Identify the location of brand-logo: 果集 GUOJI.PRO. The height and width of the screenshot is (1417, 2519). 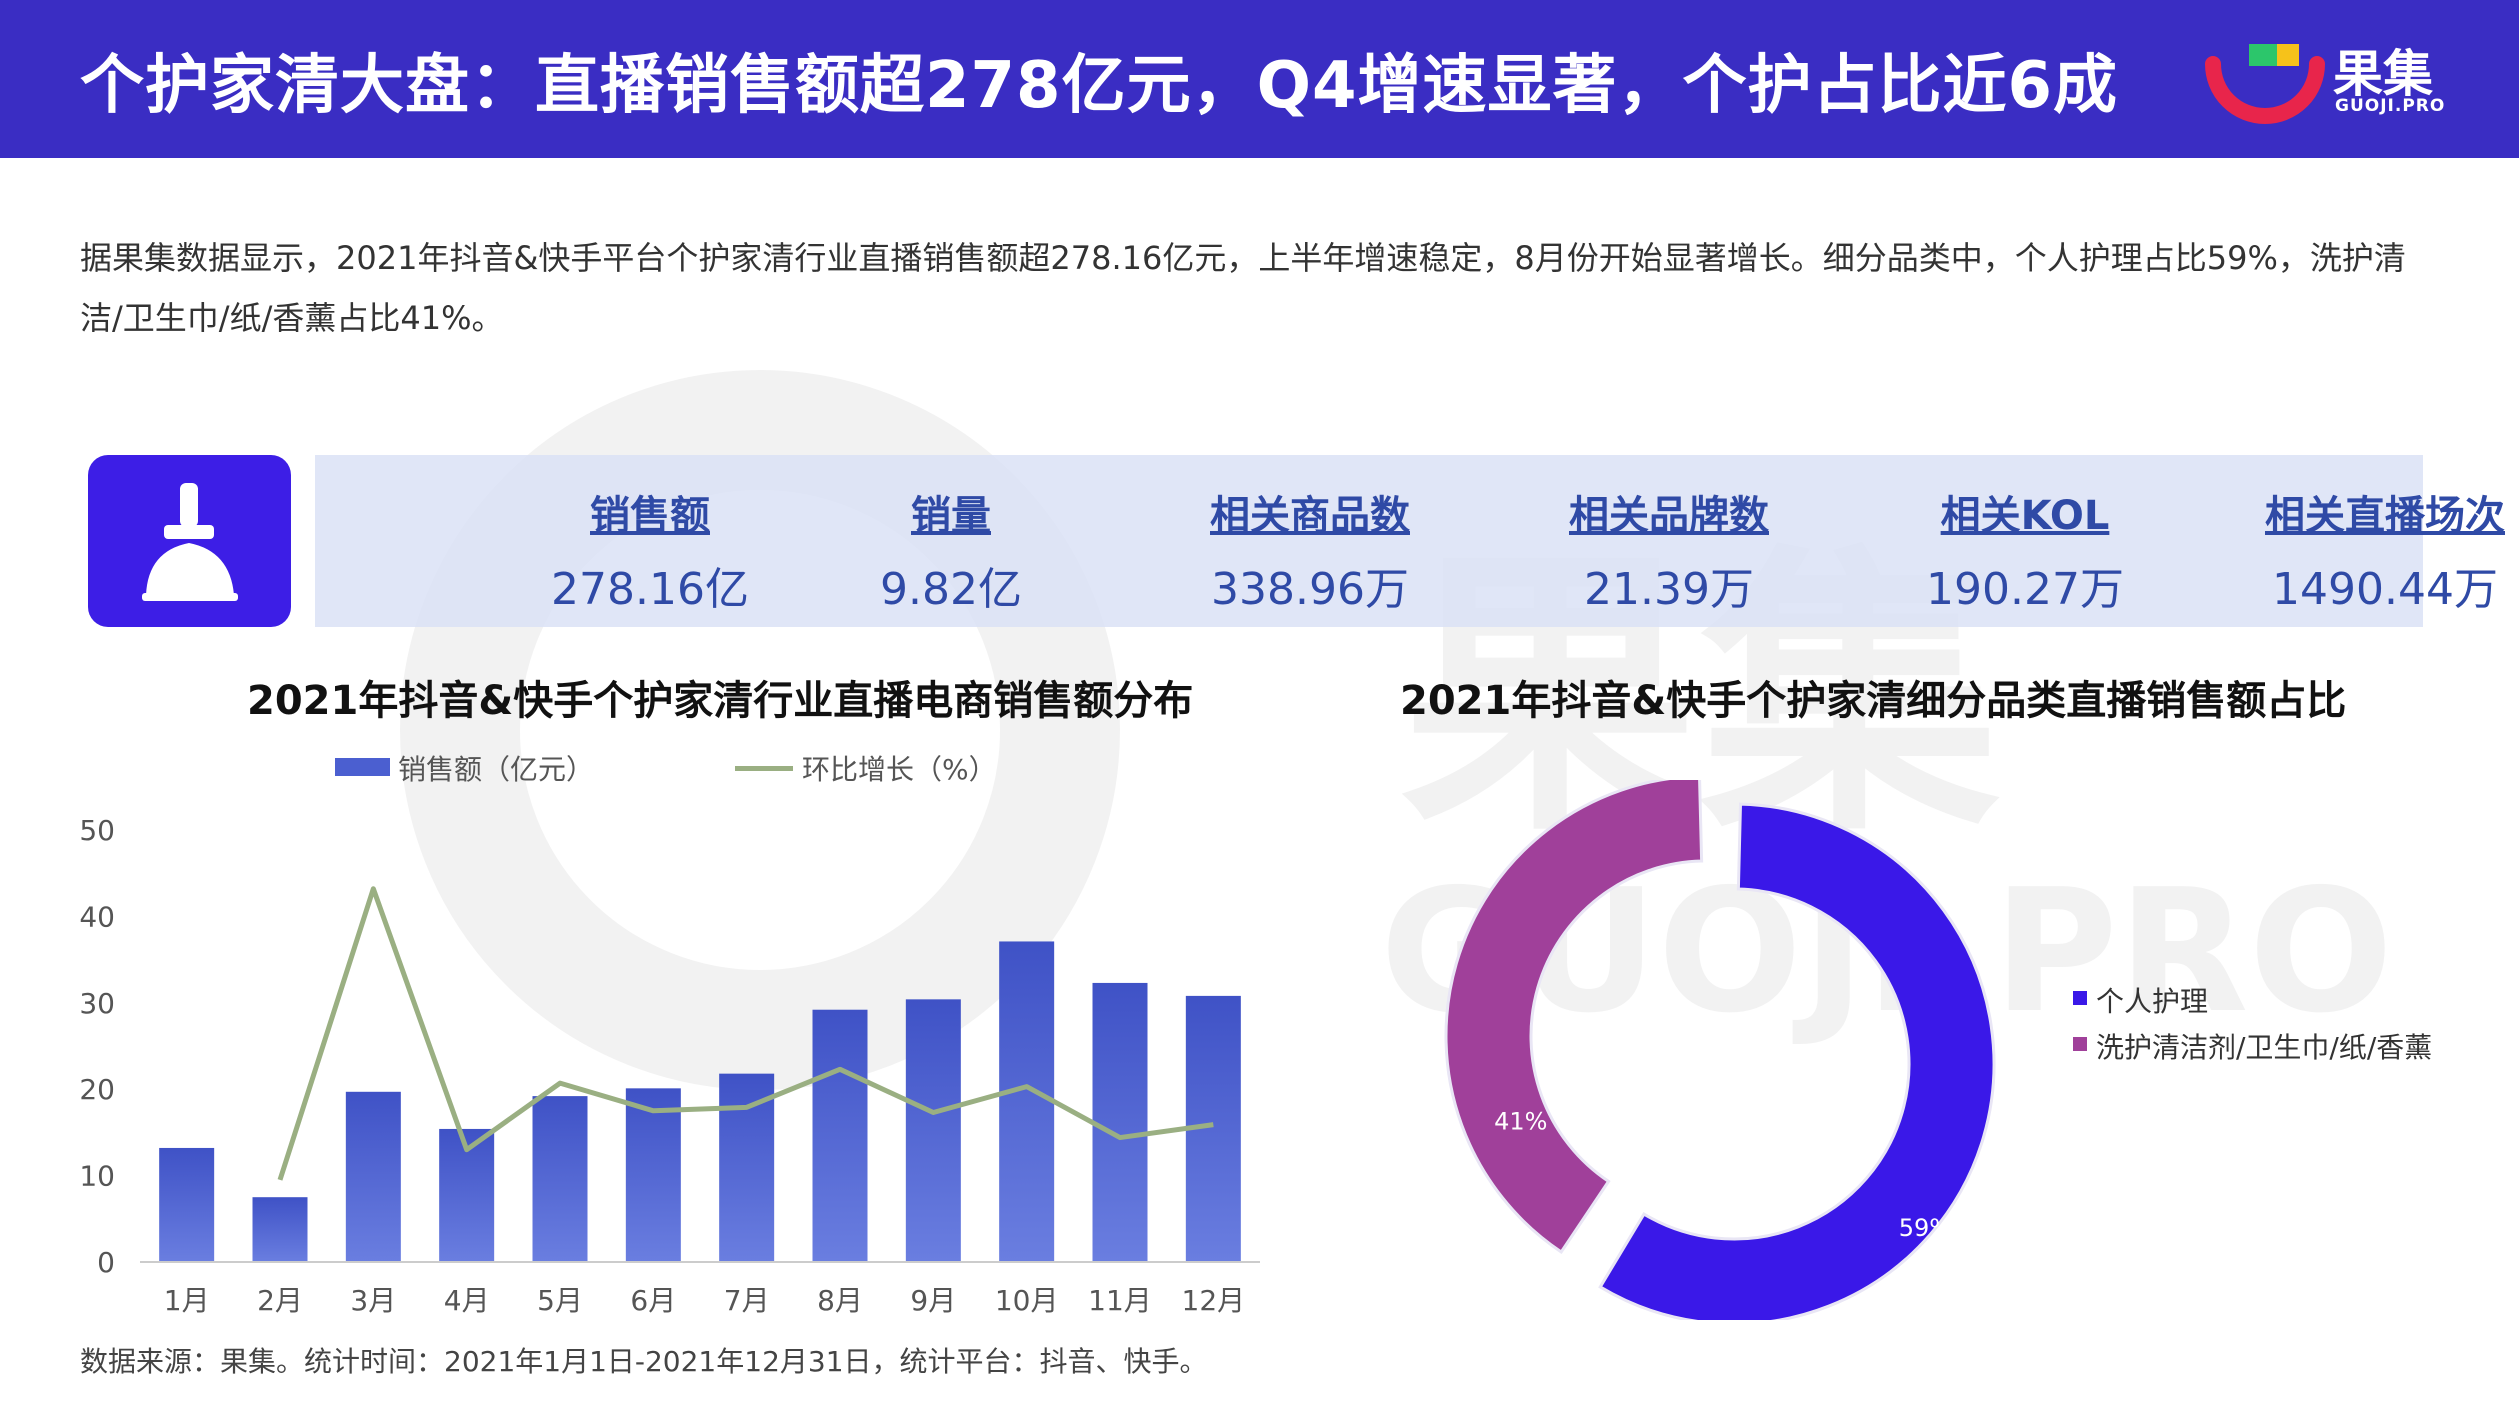
(2335, 79).